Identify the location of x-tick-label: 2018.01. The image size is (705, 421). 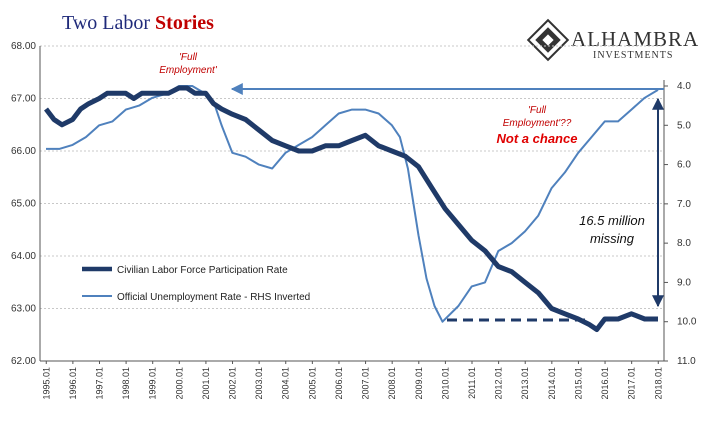
(658, 383).